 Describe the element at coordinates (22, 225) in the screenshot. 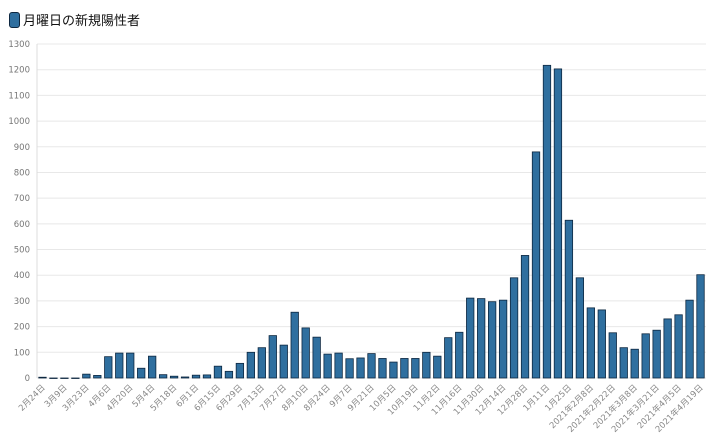

I see `y-tick-label: 600` at that location.